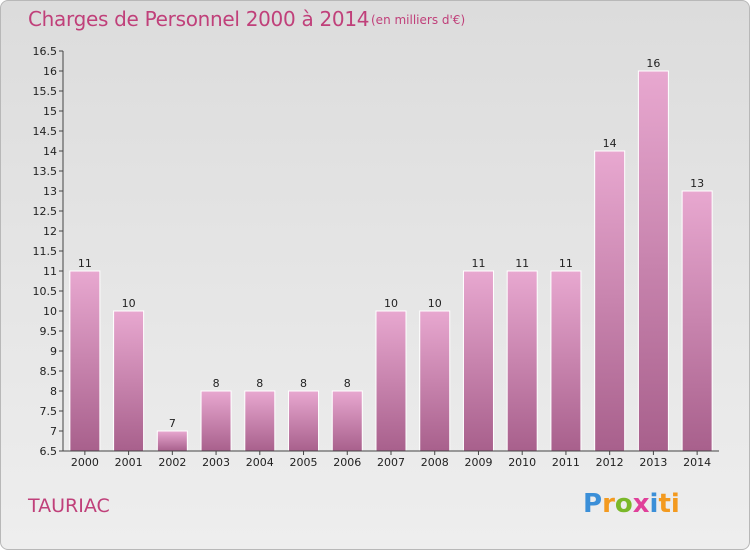 Image resolution: width=750 pixels, height=550 pixels. Describe the element at coordinates (259, 383) in the screenshot. I see `value-label-2004: 8` at that location.